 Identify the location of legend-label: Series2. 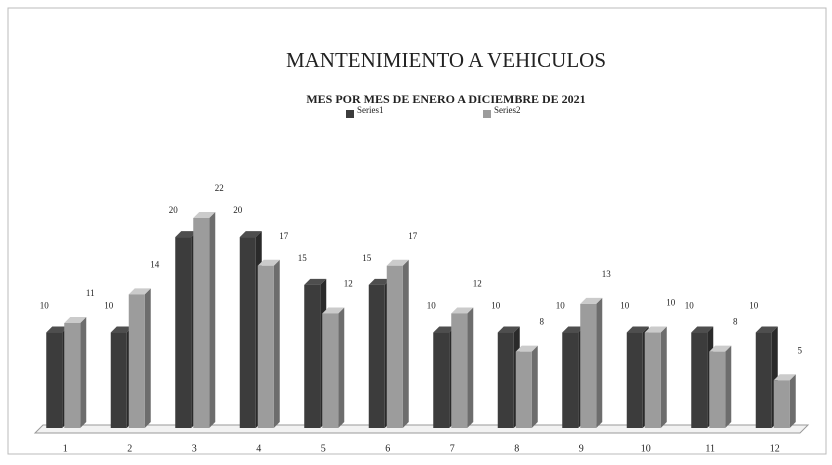
(507, 110).